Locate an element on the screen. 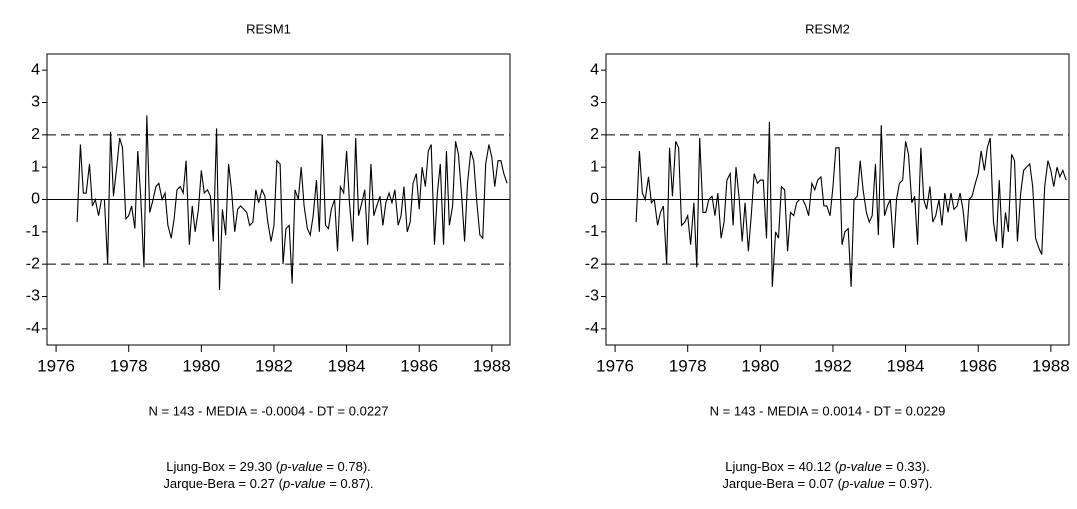  note-part: = 0.87). is located at coordinates (350, 483).